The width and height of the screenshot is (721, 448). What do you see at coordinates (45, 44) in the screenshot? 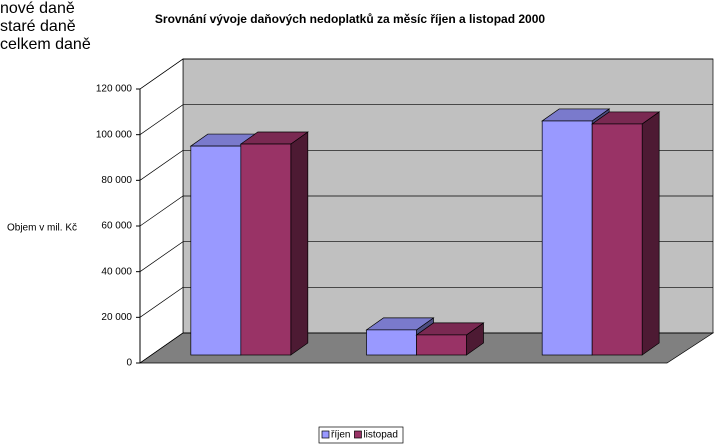
I see `x-tick-label: celkem daně` at bounding box center [45, 44].